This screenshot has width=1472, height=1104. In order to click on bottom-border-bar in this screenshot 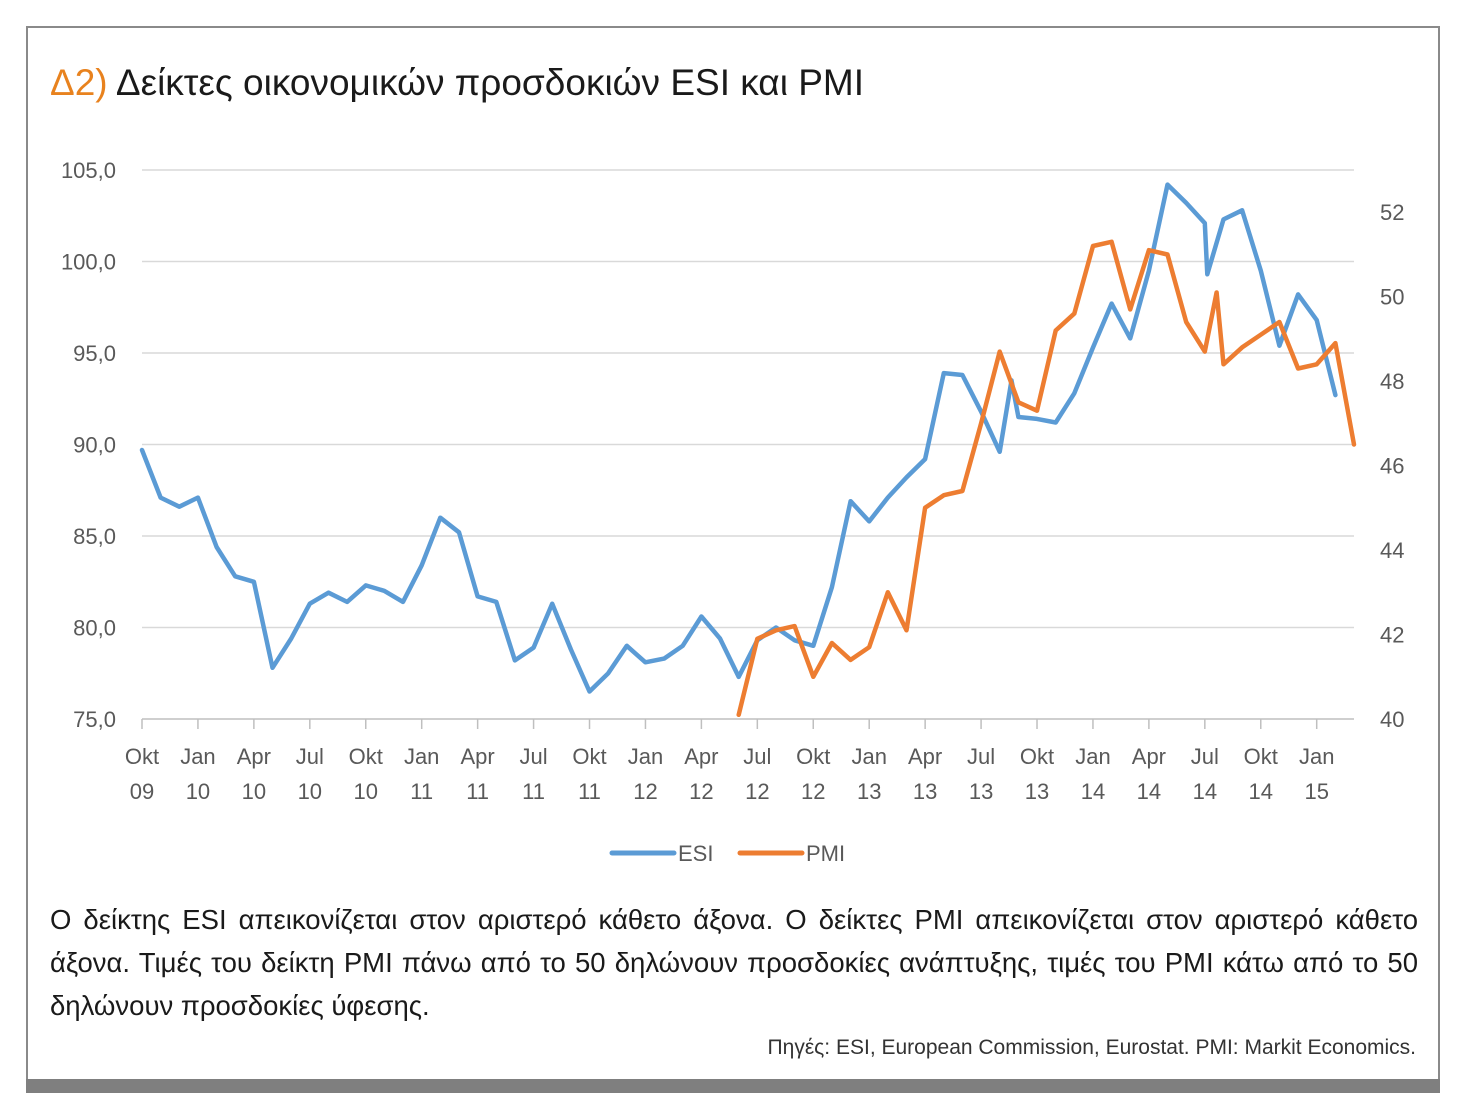, I will do `click(733, 1086)`.